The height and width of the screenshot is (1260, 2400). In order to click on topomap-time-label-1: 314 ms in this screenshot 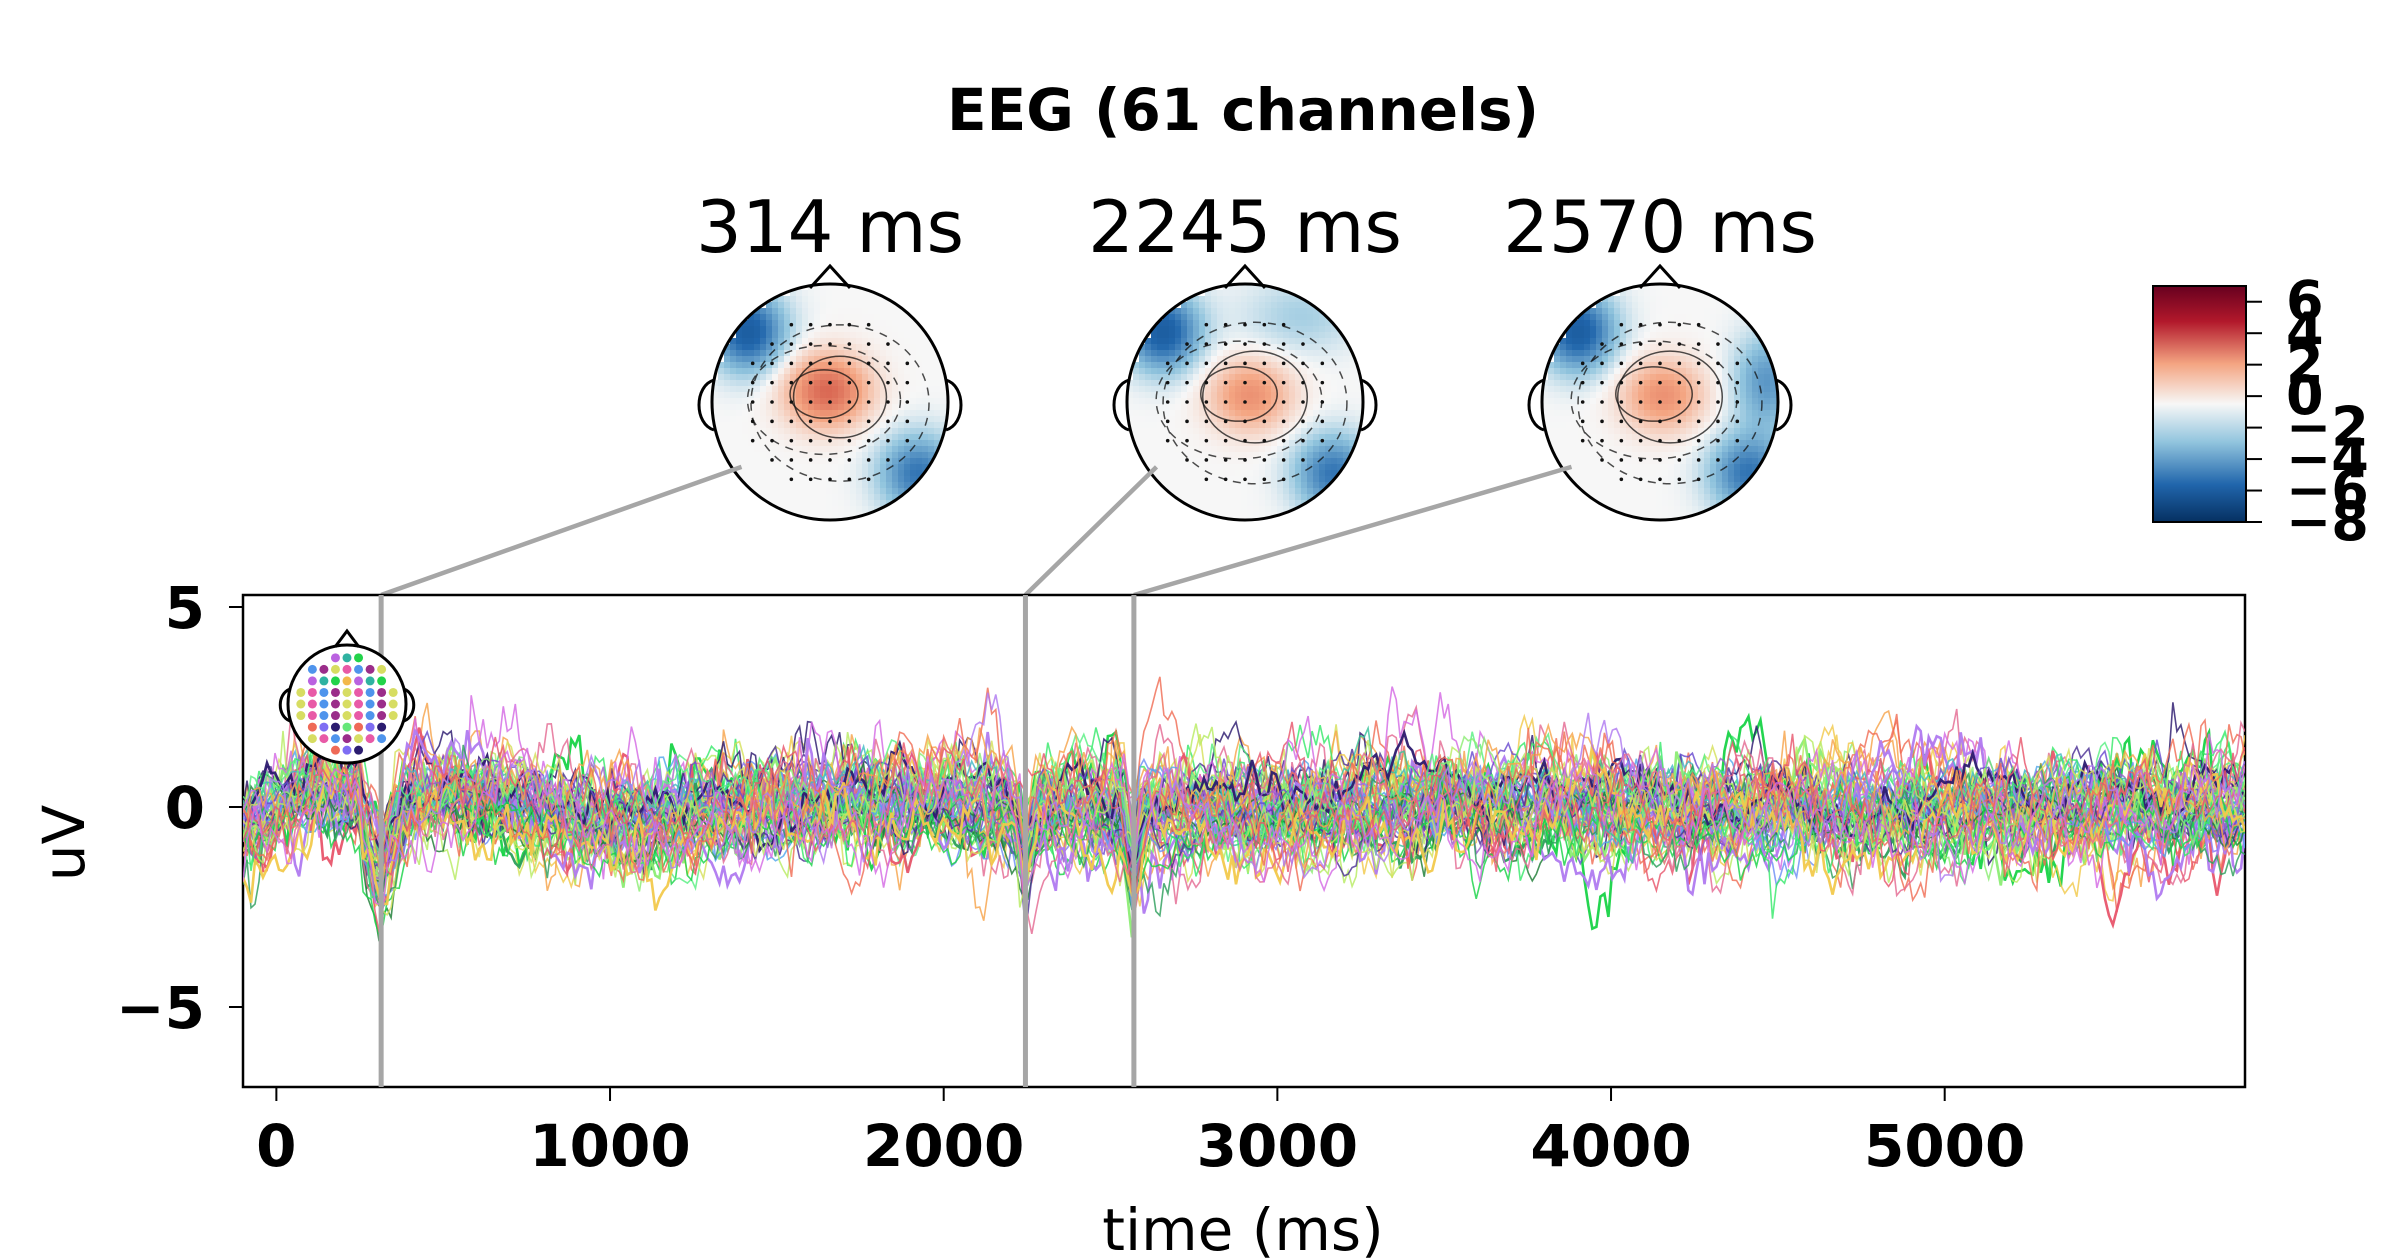, I will do `click(830, 227)`.